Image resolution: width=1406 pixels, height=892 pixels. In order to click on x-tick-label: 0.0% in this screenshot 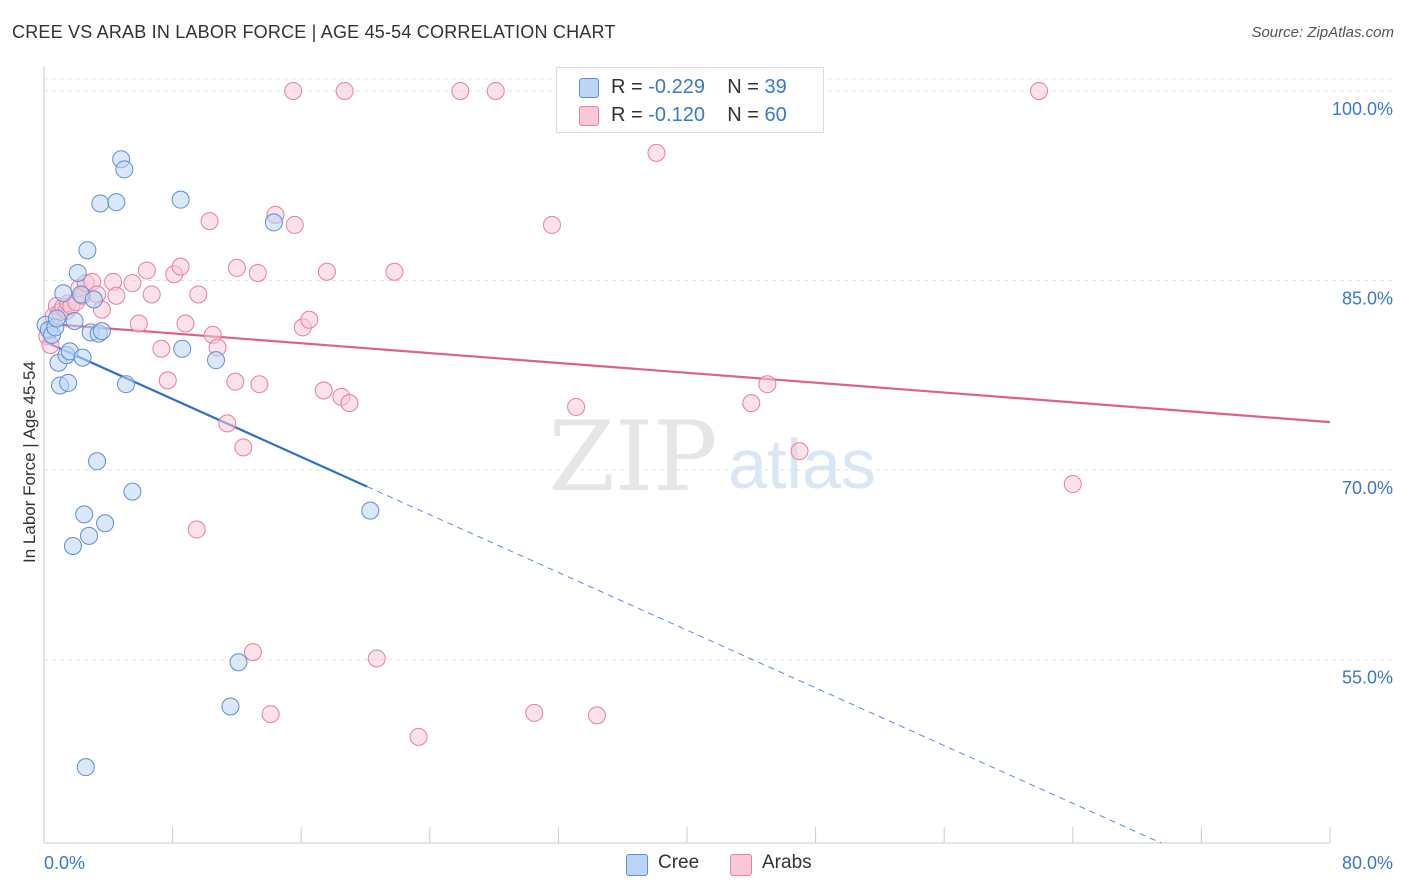, I will do `click(64, 863)`.